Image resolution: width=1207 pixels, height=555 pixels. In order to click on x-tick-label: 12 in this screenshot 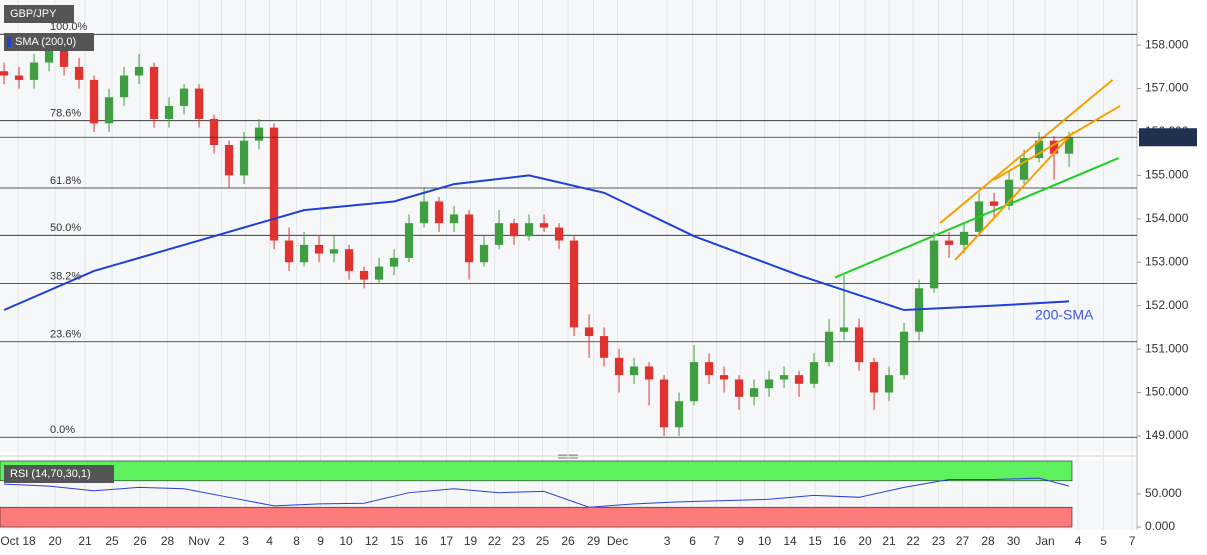, I will do `click(372, 541)`.